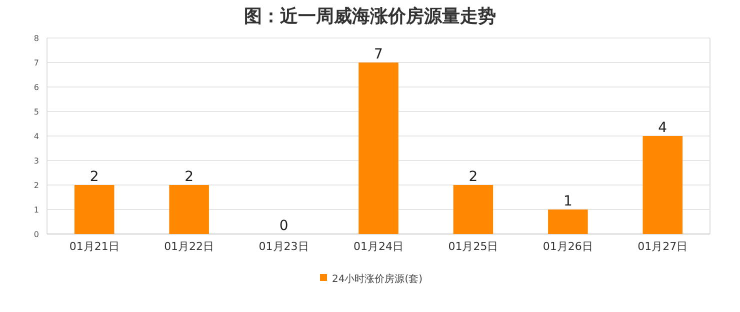 The image size is (740, 312). I want to click on y-tick-label: 0, so click(36, 234).